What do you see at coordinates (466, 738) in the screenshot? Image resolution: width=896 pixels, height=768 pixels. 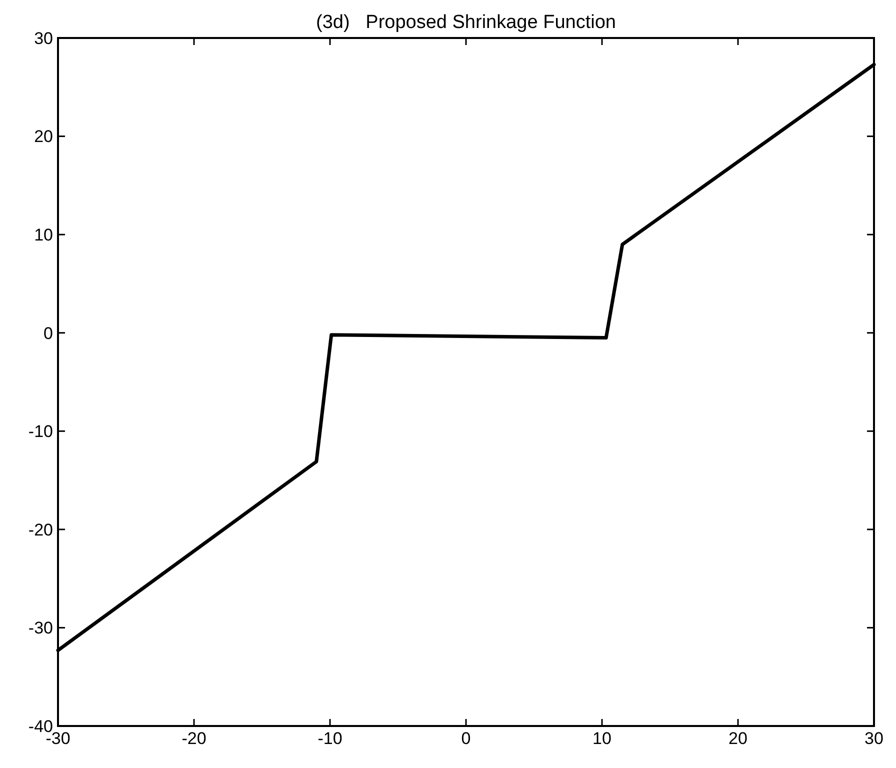 I see `x-tick-label: 0` at bounding box center [466, 738].